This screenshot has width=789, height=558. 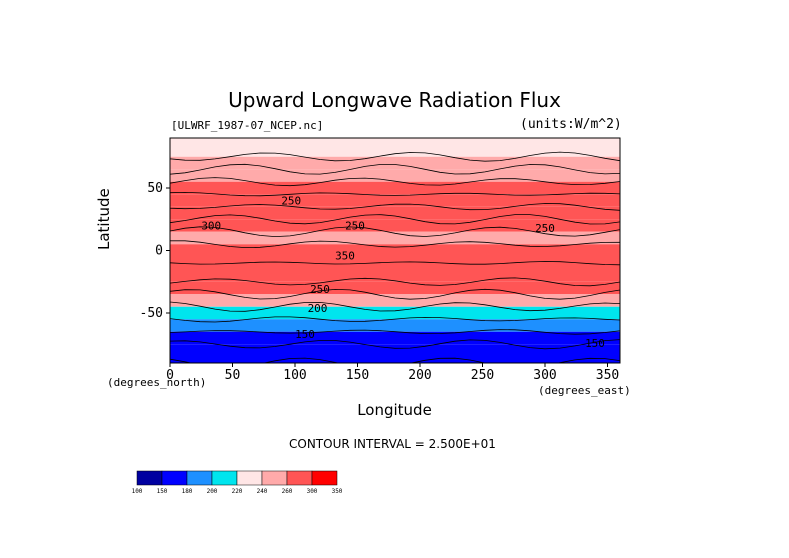 I want to click on contour-label-3: 250, so click(x=545, y=228).